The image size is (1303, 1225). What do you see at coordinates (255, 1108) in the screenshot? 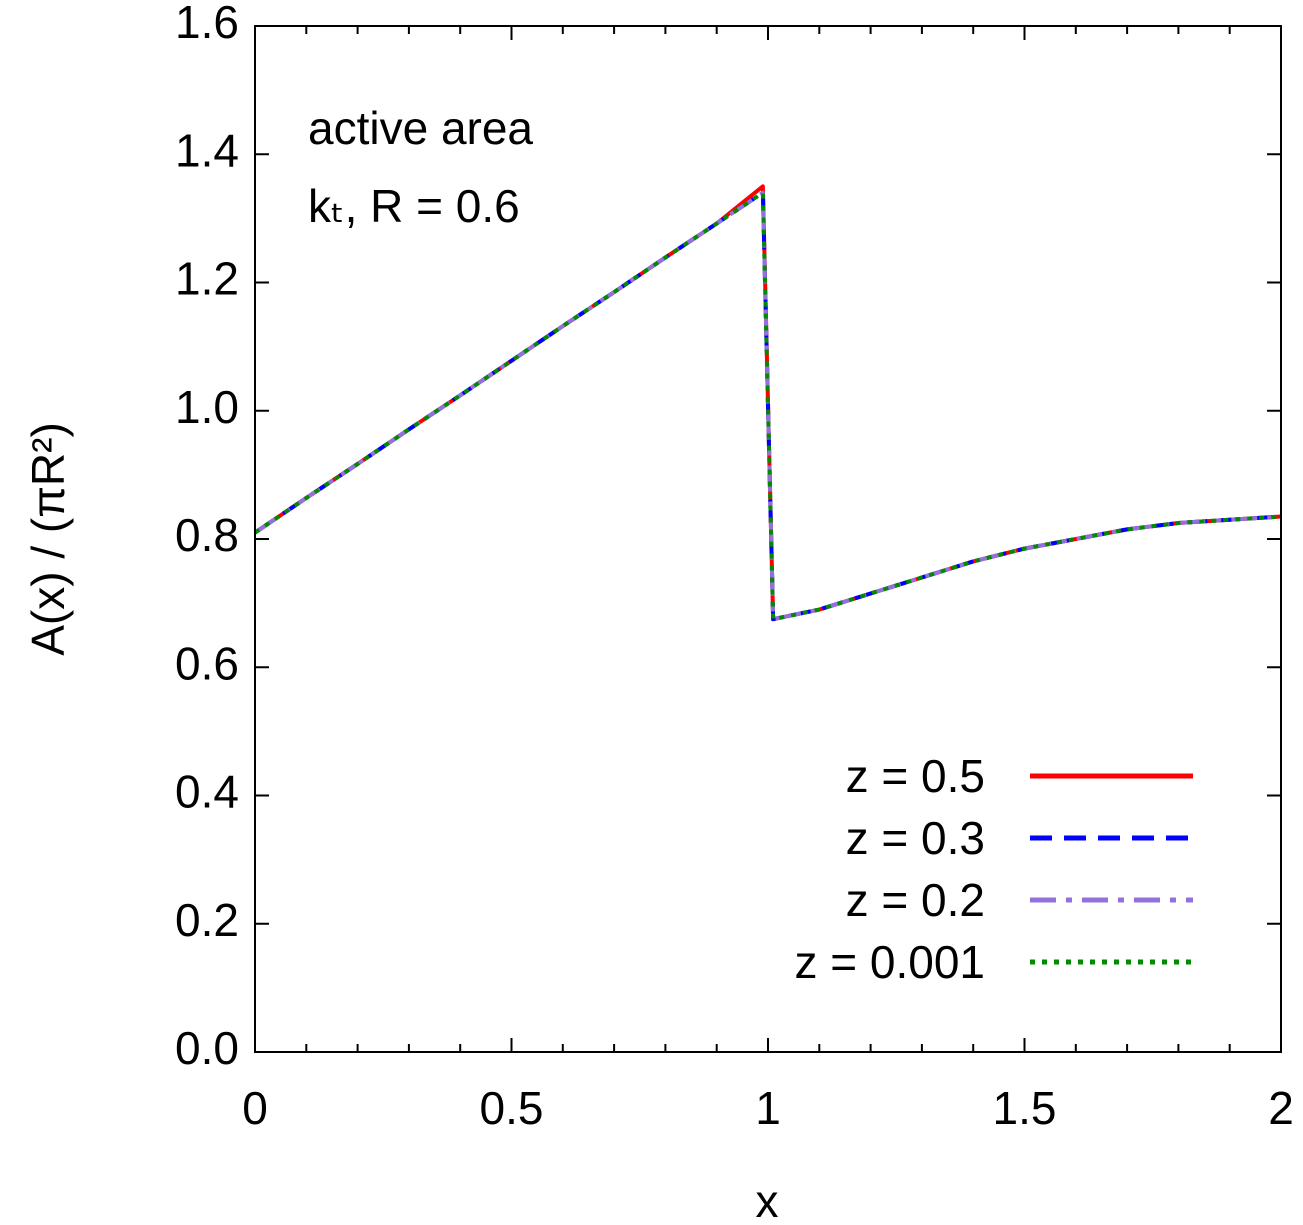
I see `x-tick-label: 0` at bounding box center [255, 1108].